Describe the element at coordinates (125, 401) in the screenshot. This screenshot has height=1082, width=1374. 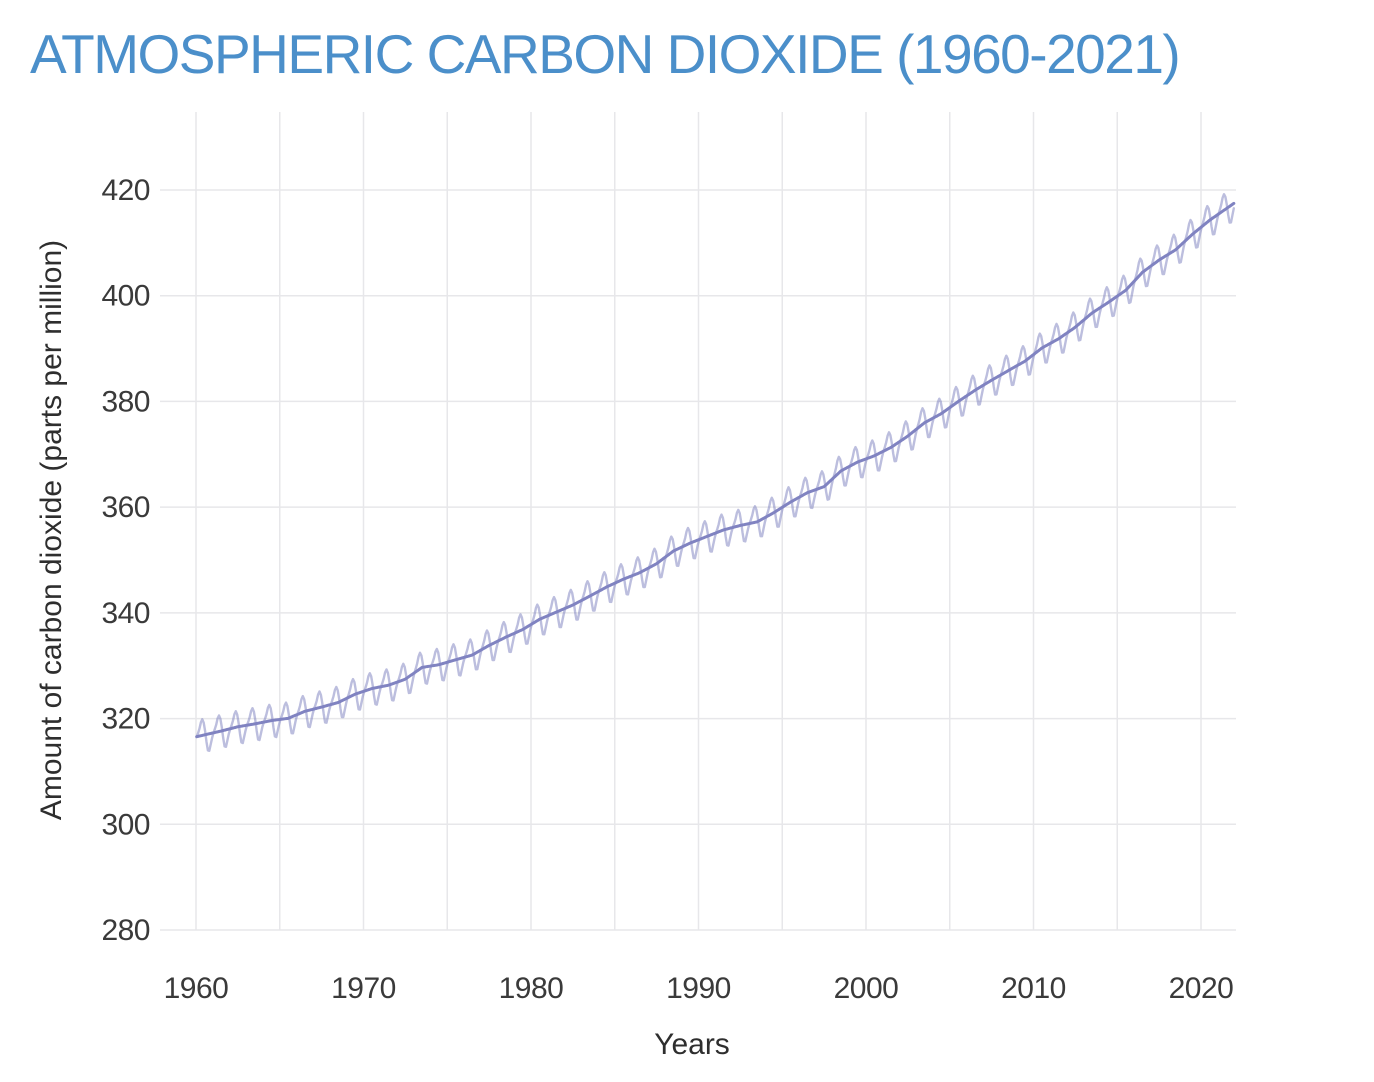
I see `y-tick-label: 380` at that location.